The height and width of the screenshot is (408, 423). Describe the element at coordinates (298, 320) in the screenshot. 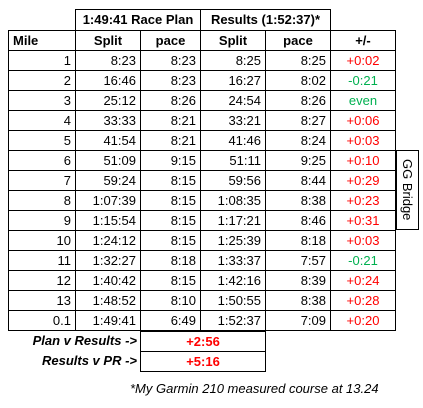

I see `table-cell: 7:09` at that location.